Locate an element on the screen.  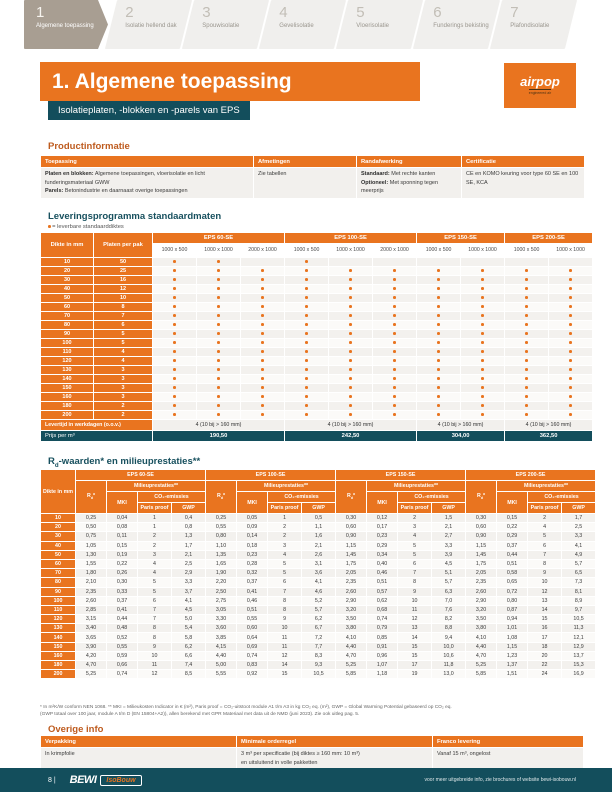
rd-value-cell: 5,00 is located at coordinates (221, 665).